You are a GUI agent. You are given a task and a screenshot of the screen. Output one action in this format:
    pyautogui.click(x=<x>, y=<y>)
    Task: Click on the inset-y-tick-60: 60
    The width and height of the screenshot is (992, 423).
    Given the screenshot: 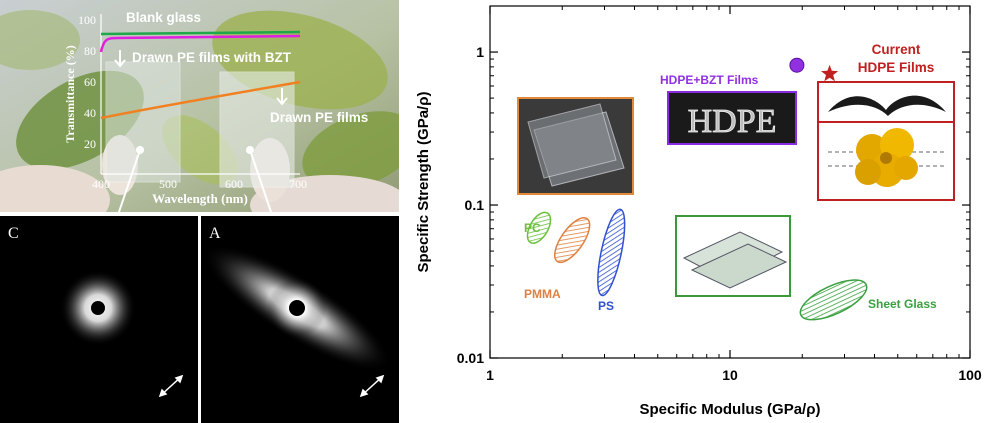 What is the action you would take?
    pyautogui.click(x=90, y=82)
    